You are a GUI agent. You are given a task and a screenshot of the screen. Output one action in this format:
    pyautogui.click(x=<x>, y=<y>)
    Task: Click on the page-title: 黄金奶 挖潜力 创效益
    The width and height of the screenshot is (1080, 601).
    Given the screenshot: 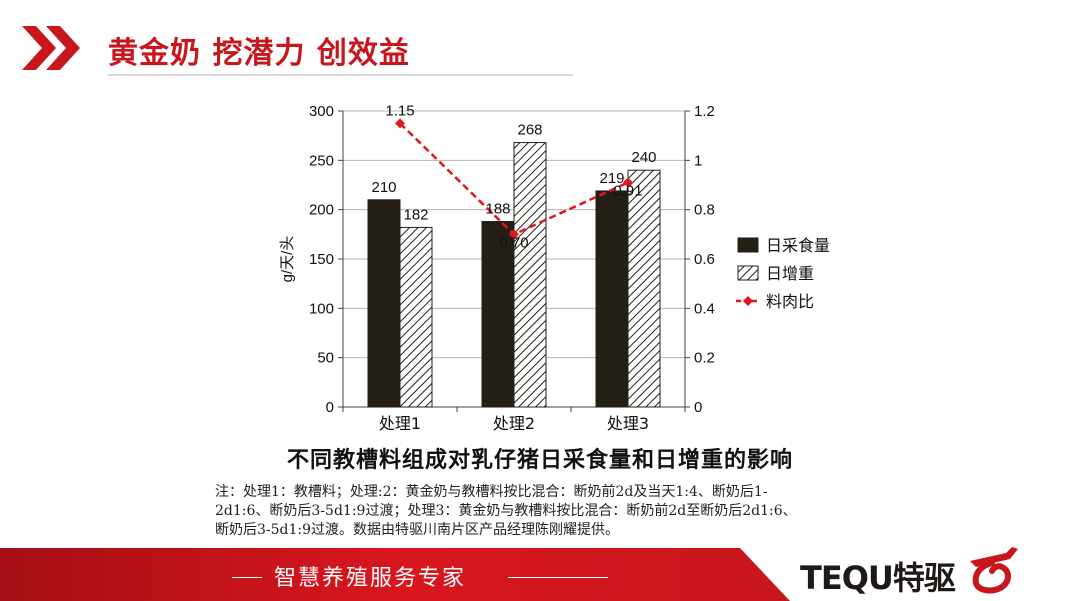 What is the action you would take?
    pyautogui.click(x=259, y=53)
    